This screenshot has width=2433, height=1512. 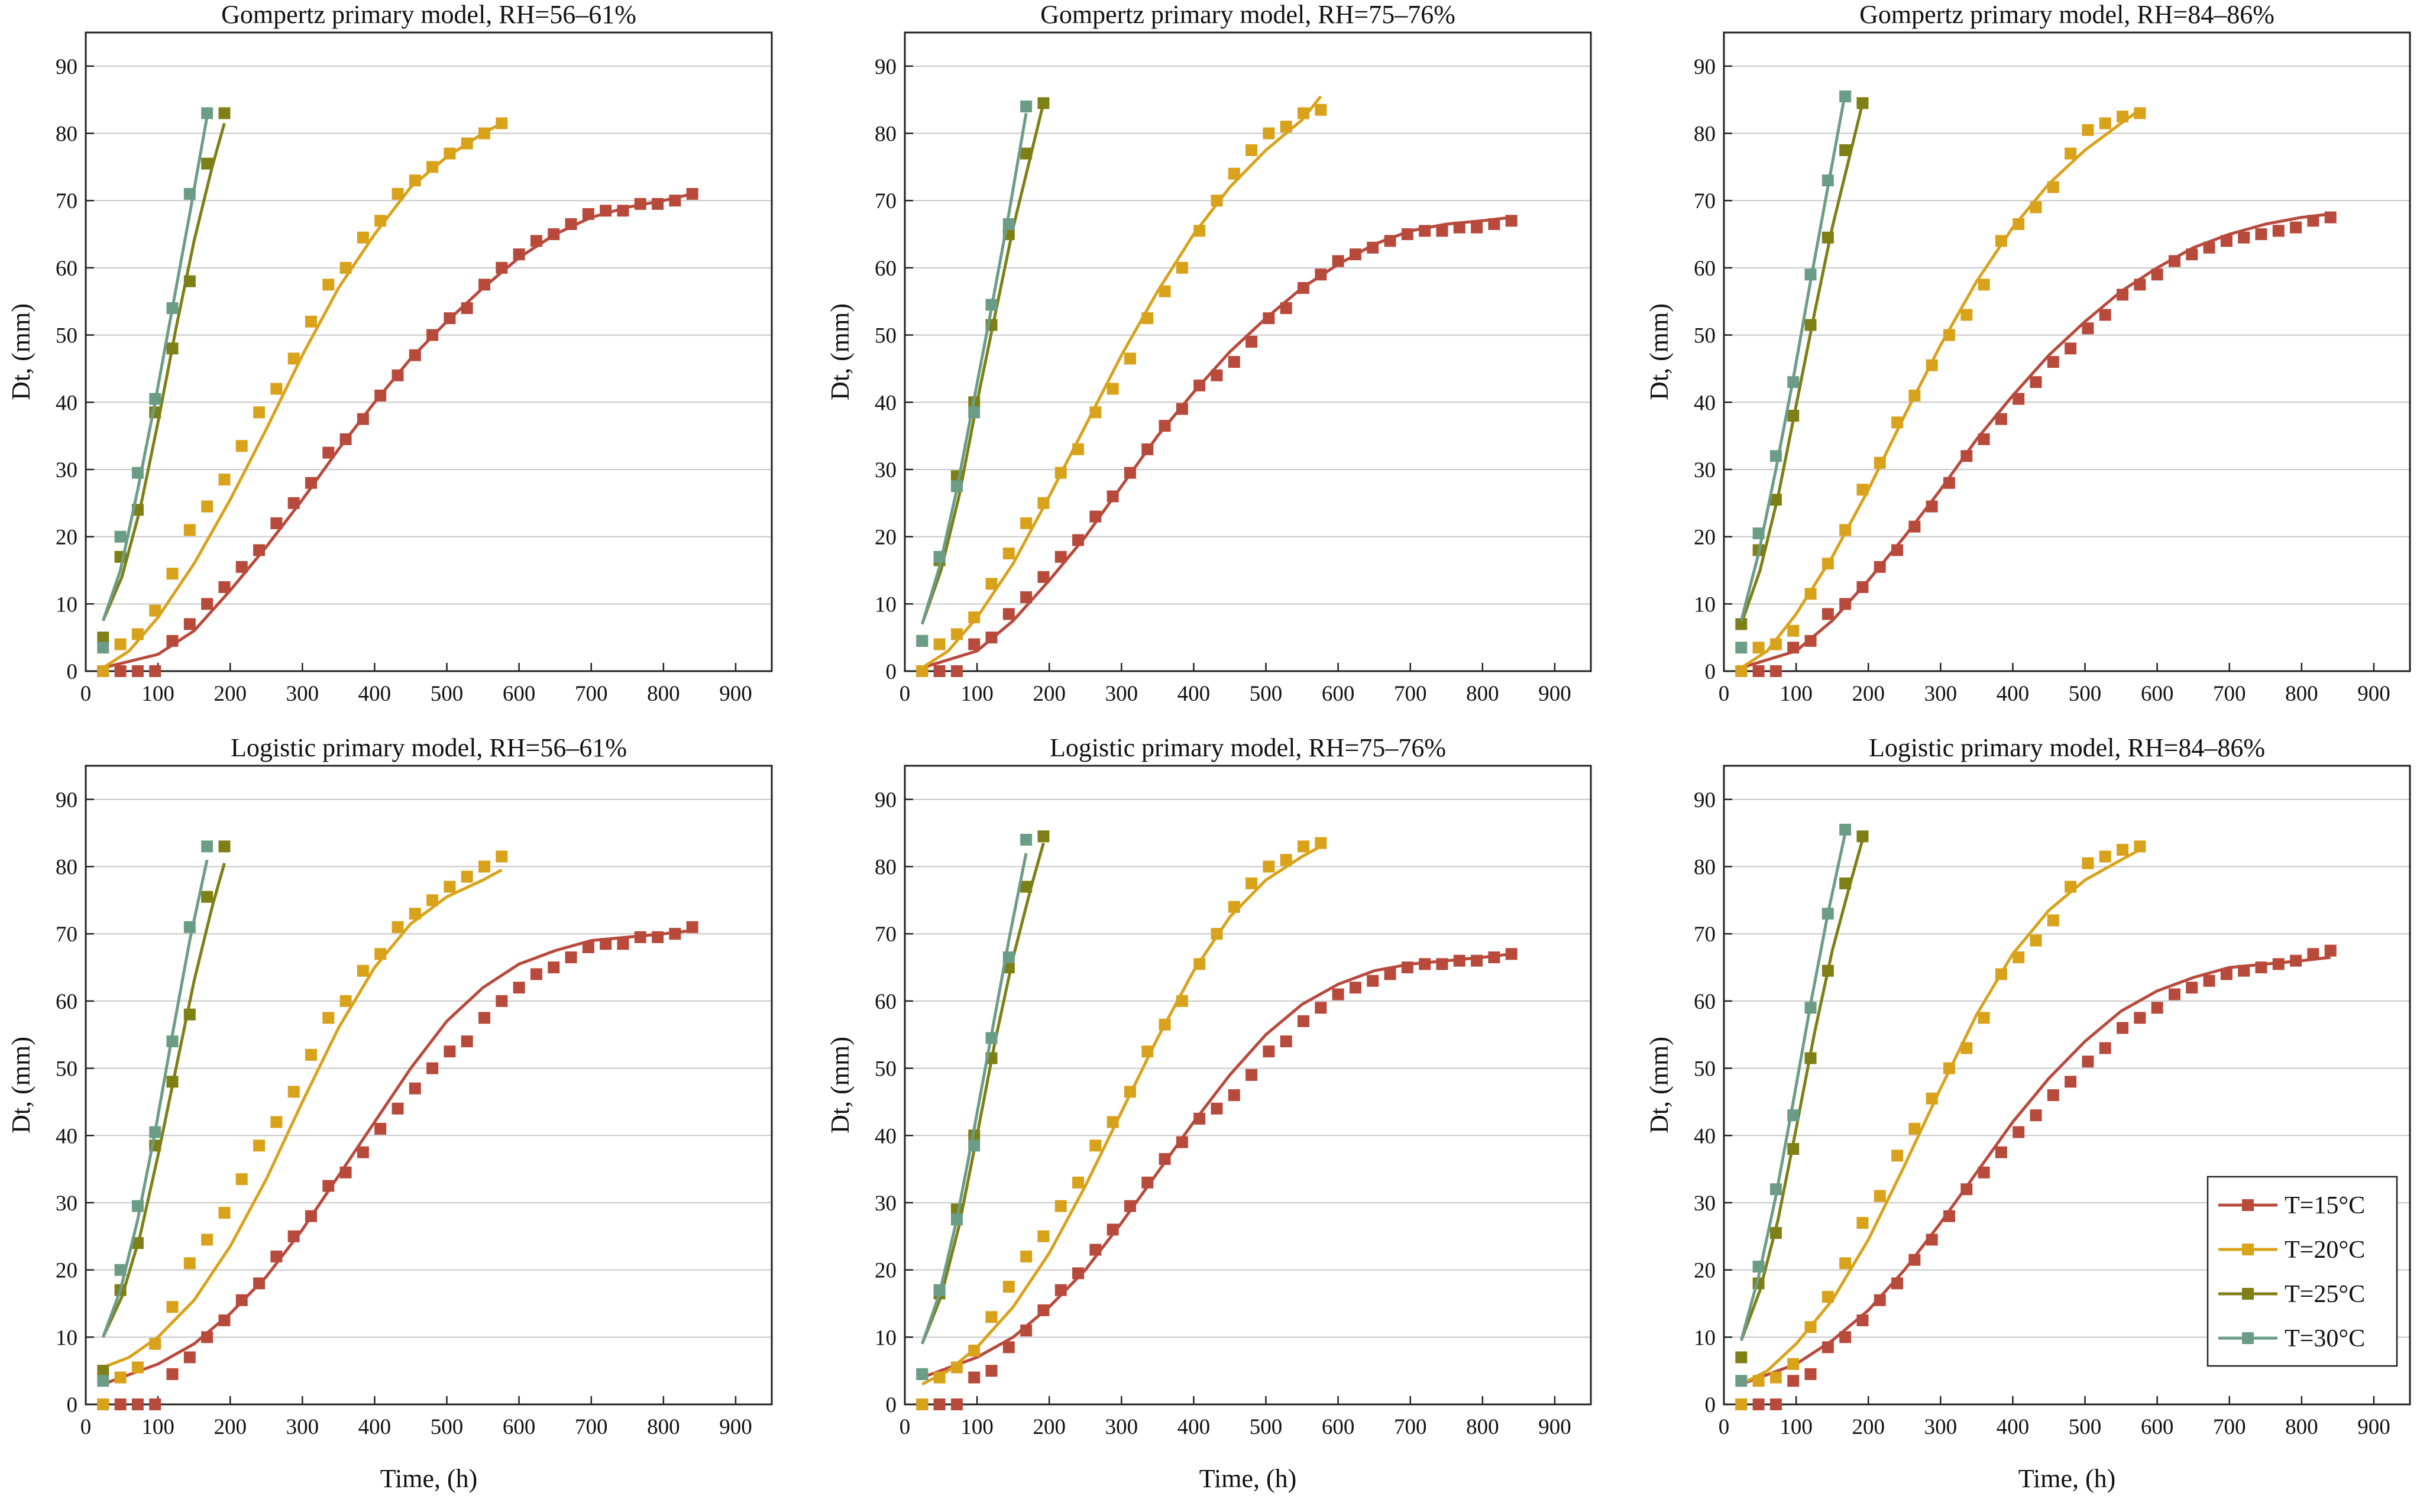 I want to click on plot-frame, so click(x=1248, y=351).